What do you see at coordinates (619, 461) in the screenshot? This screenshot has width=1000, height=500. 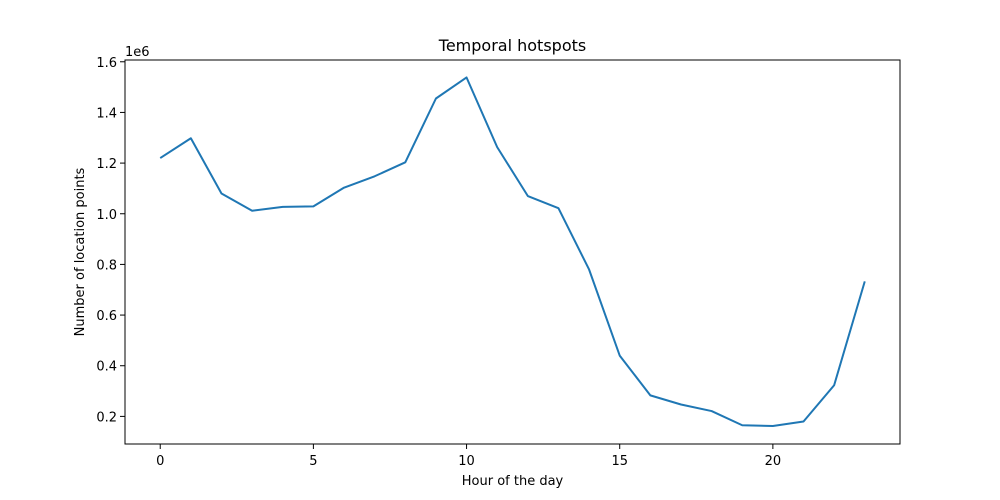 I see `x-tick-label: 15` at bounding box center [619, 461].